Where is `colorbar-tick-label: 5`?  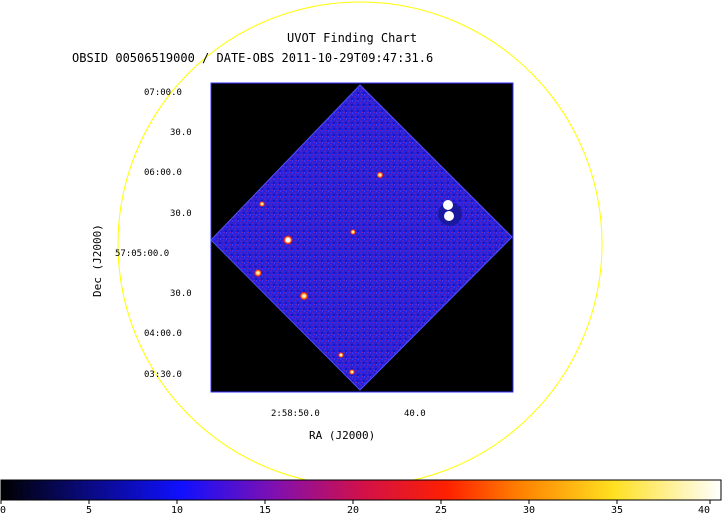 colorbar-tick-label: 5 is located at coordinates (89, 510).